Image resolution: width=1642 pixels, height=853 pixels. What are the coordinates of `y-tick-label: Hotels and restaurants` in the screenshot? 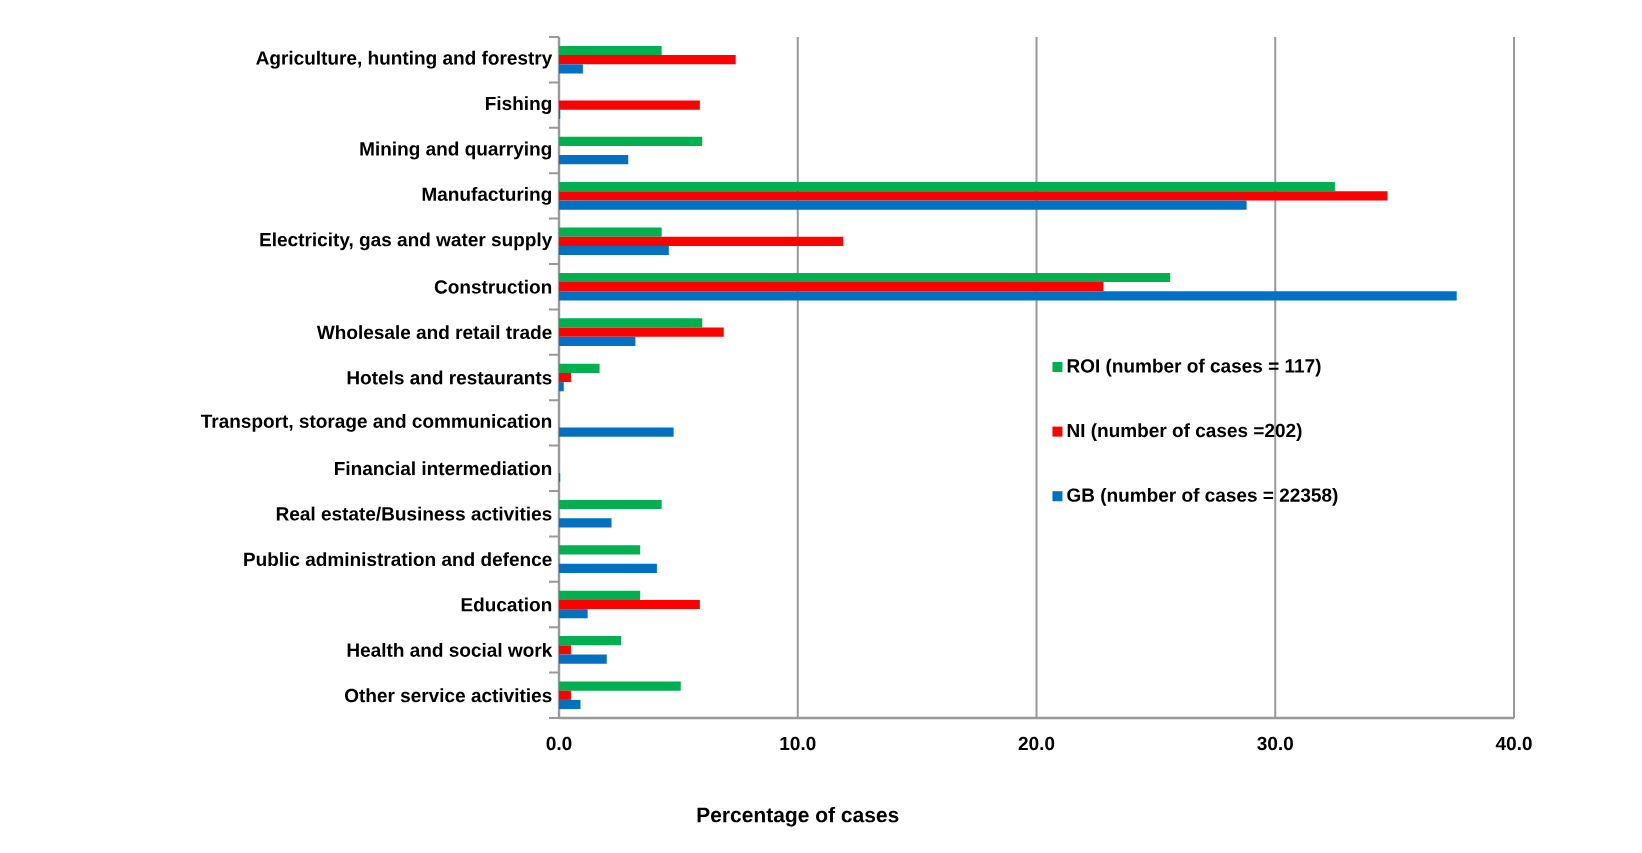 It's located at (449, 377).